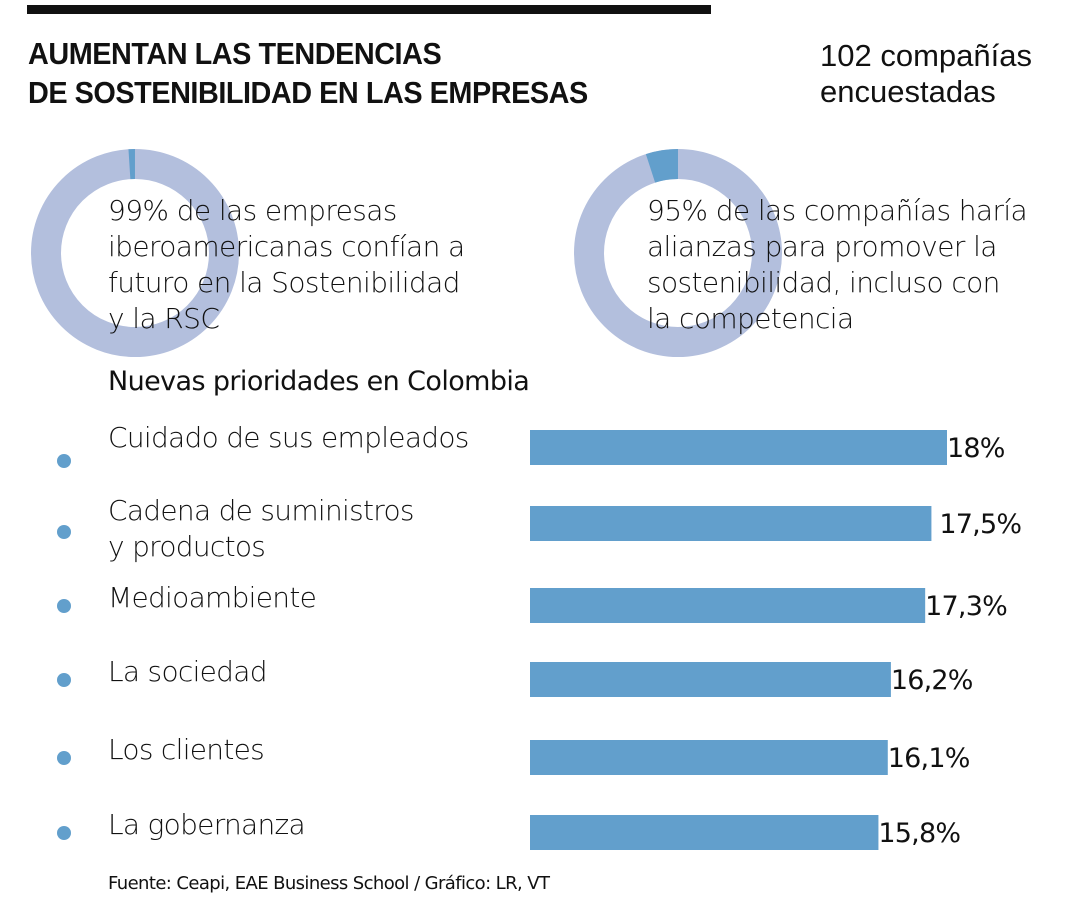 The width and height of the screenshot is (1080, 900). I want to click on bar-value-label: 15,8%, so click(919, 833).